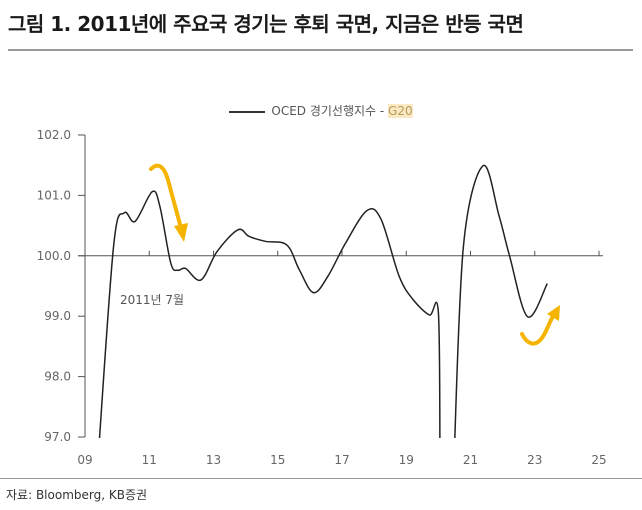 This screenshot has height=510, width=642. I want to click on legend-label-highlight: G20, so click(400, 111).